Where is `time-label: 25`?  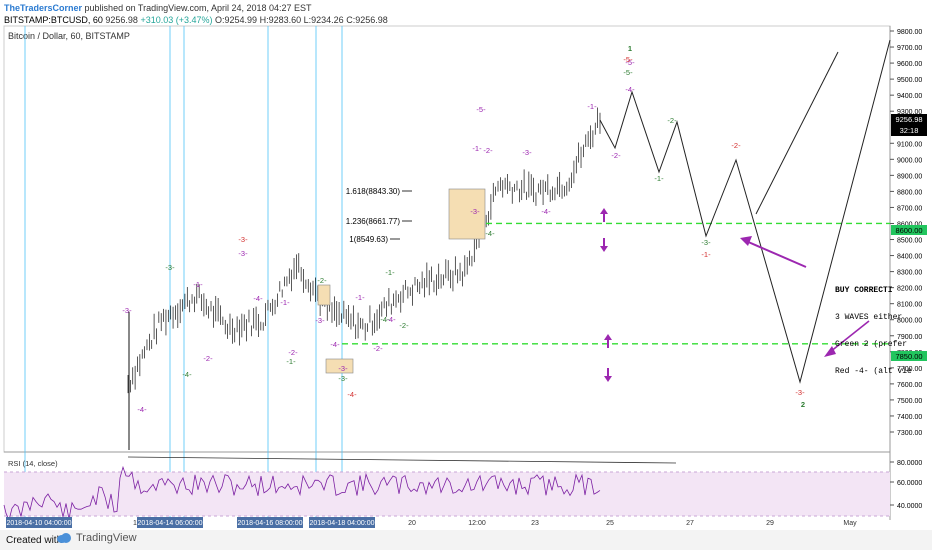 time-label: 25 is located at coordinates (610, 523).